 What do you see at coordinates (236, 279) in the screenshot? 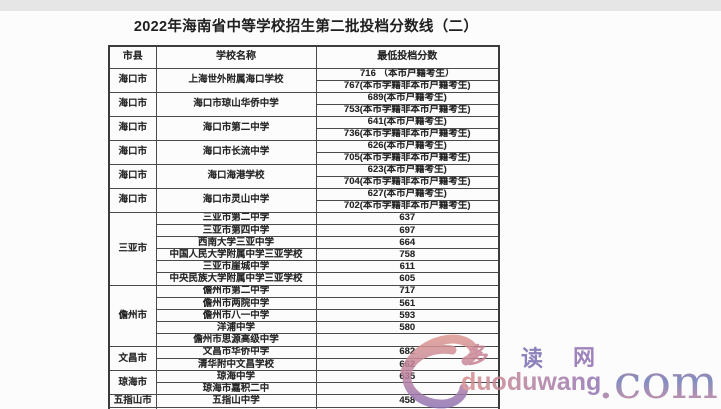
I see `school-name-cell: 中央民族大学附属中学三亚学校` at bounding box center [236, 279].